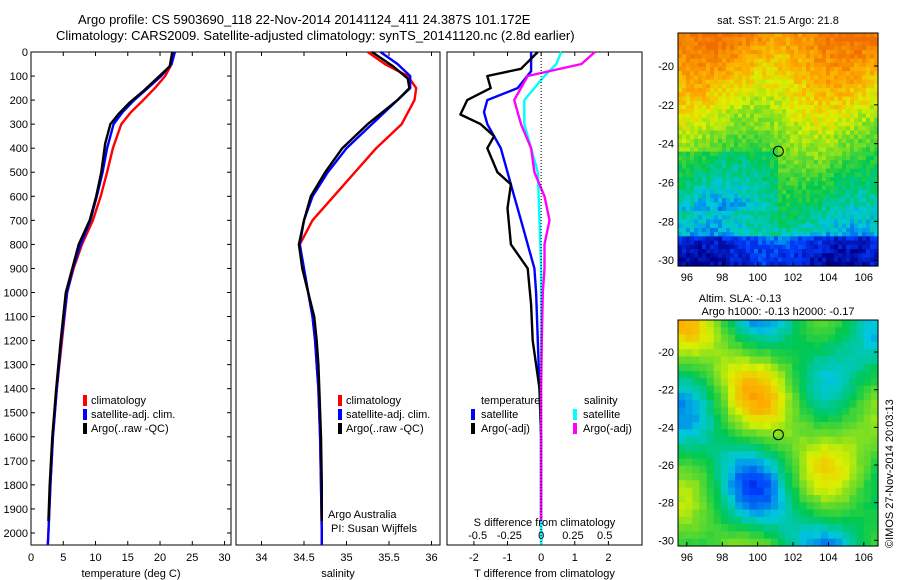  What do you see at coordinates (778, 435) in the screenshot?
I see `sla-argo-marker` at bounding box center [778, 435].